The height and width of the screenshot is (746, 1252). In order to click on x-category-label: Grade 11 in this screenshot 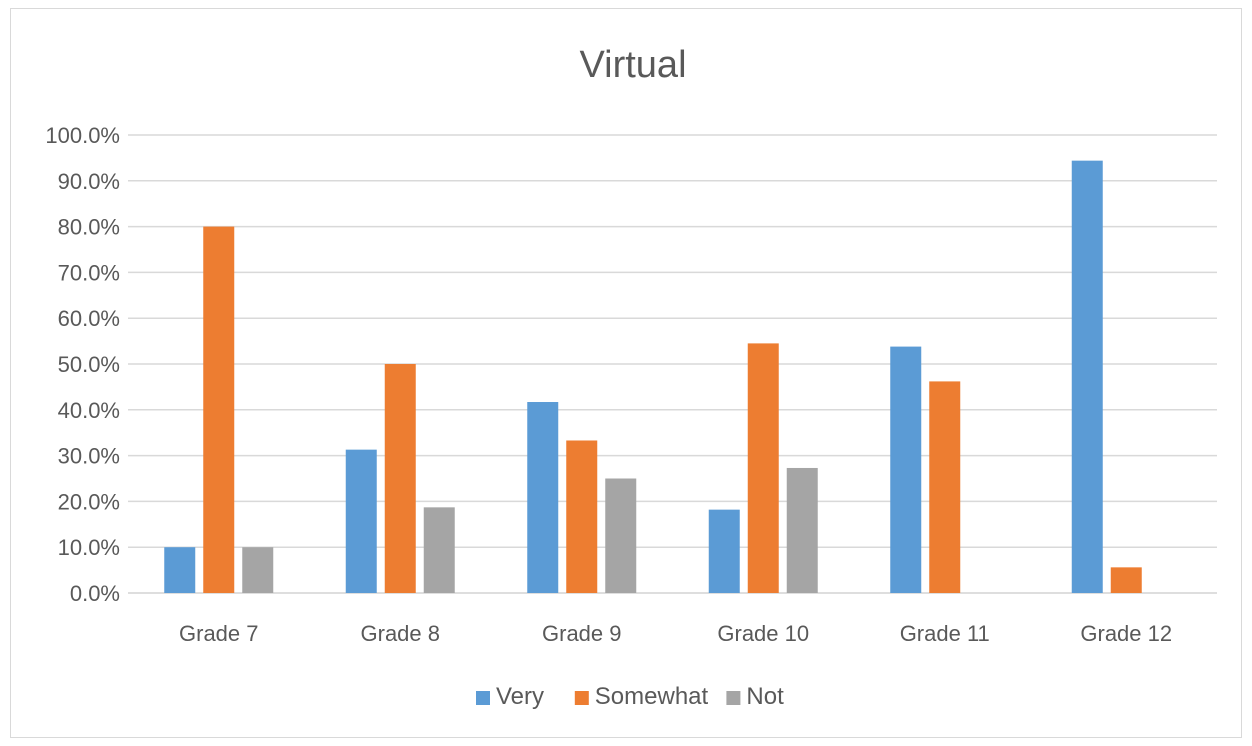, I will do `click(945, 633)`.